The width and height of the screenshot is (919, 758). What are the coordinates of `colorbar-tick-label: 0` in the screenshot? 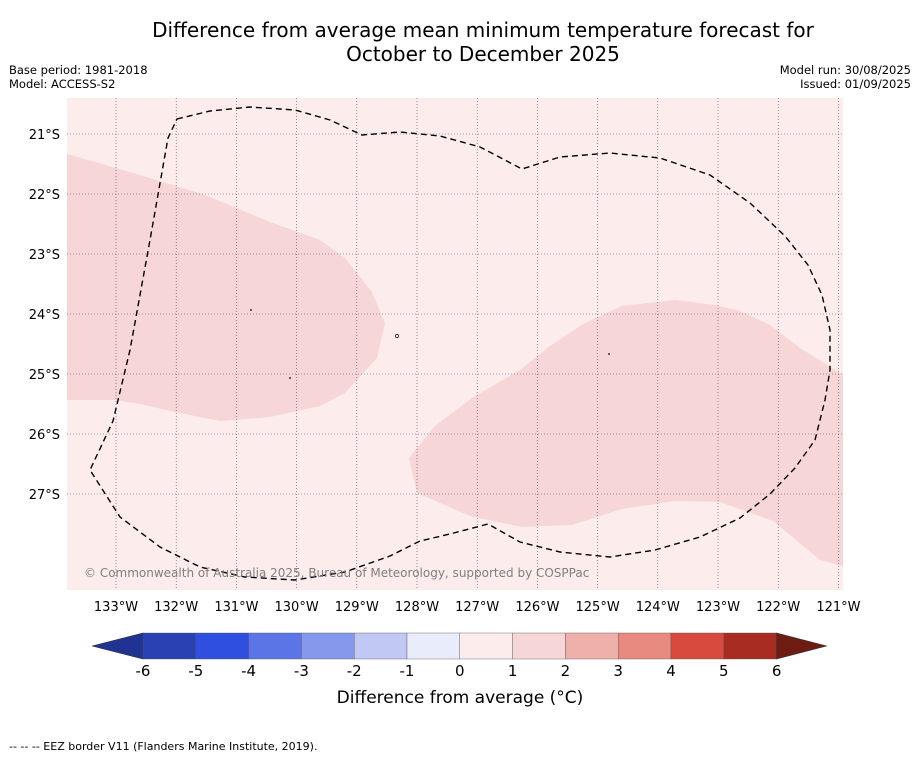 It's located at (460, 671).